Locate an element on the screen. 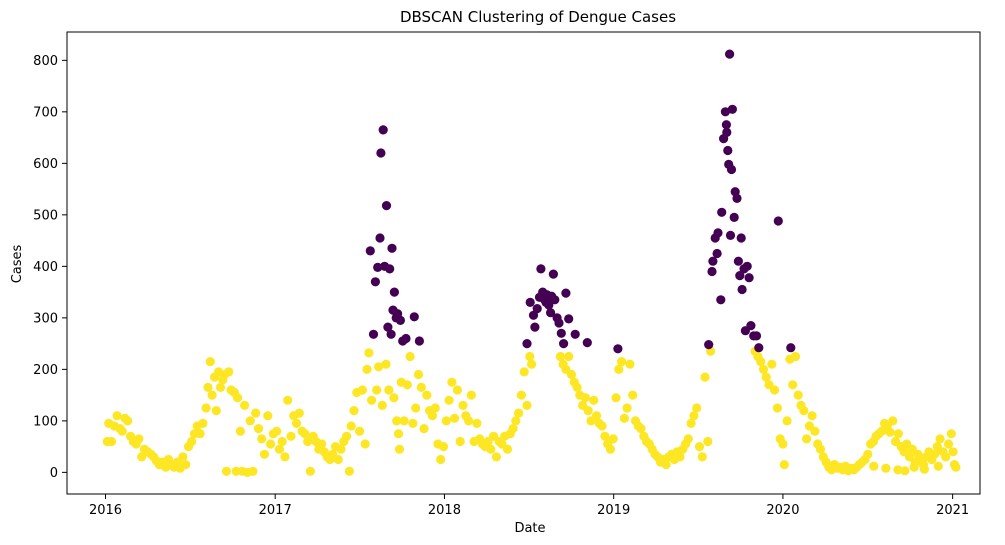 The image size is (1005, 545). chart-title: DBSCAN Clustering of Dengue Cases is located at coordinates (538, 17).